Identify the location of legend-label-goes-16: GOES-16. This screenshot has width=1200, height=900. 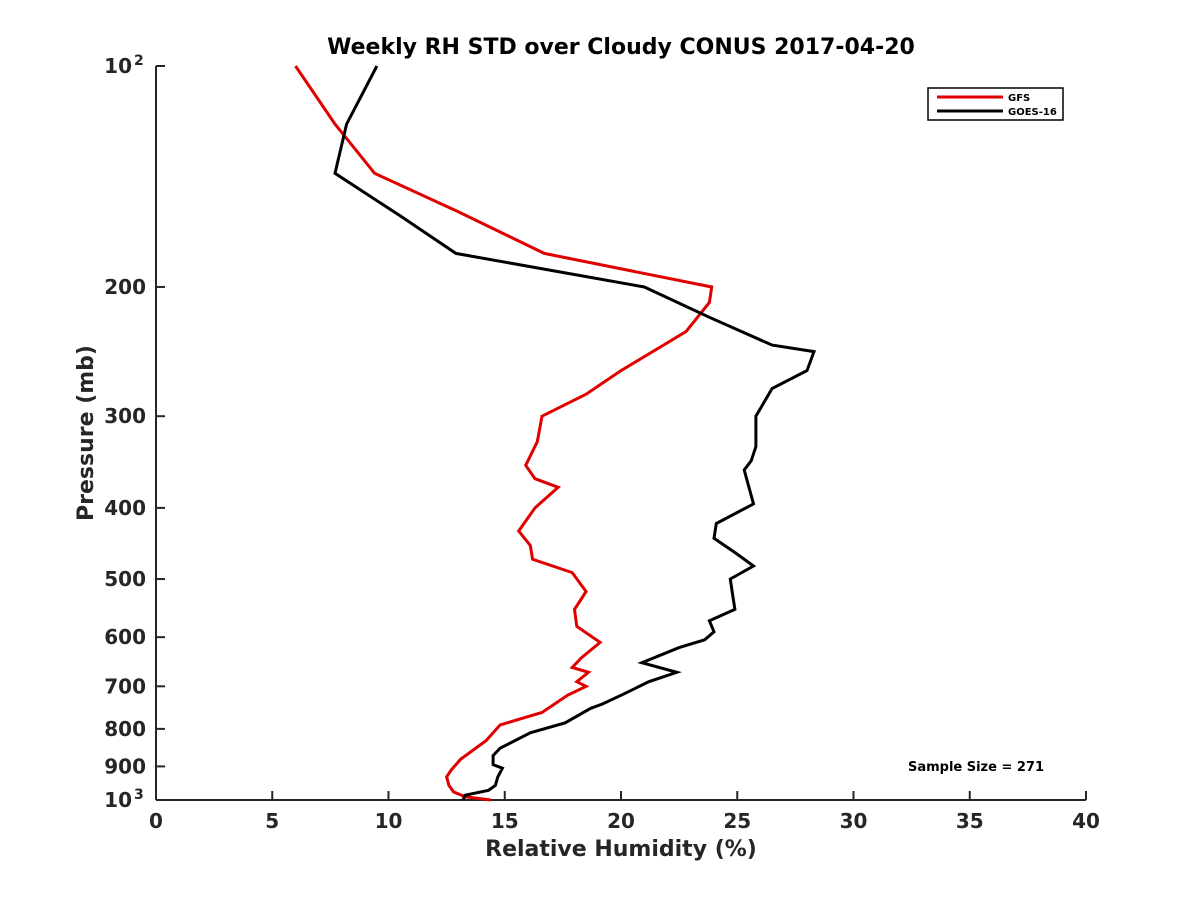
(1032, 112).